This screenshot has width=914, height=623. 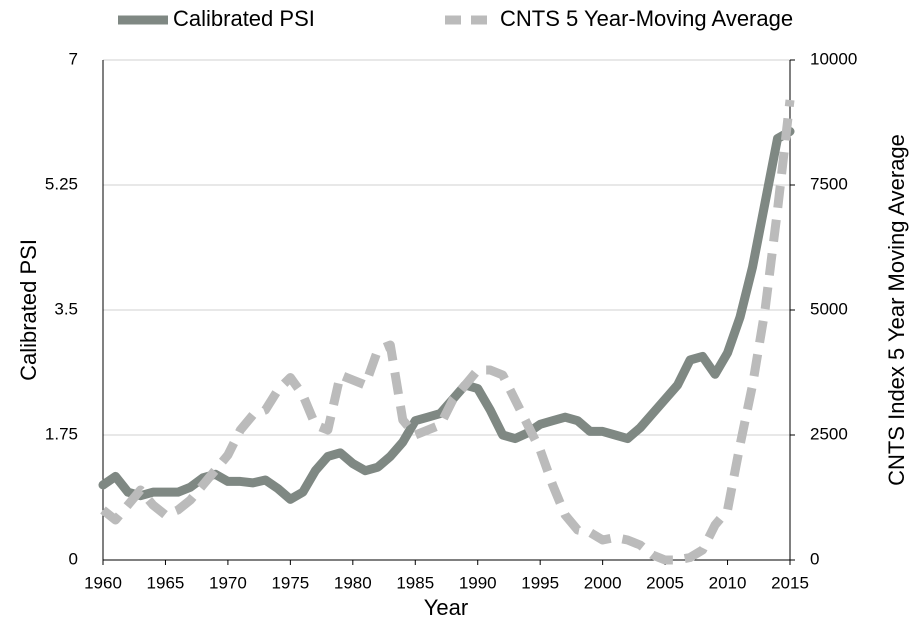 What do you see at coordinates (540, 582) in the screenshot?
I see `x-tick-label: 1995` at bounding box center [540, 582].